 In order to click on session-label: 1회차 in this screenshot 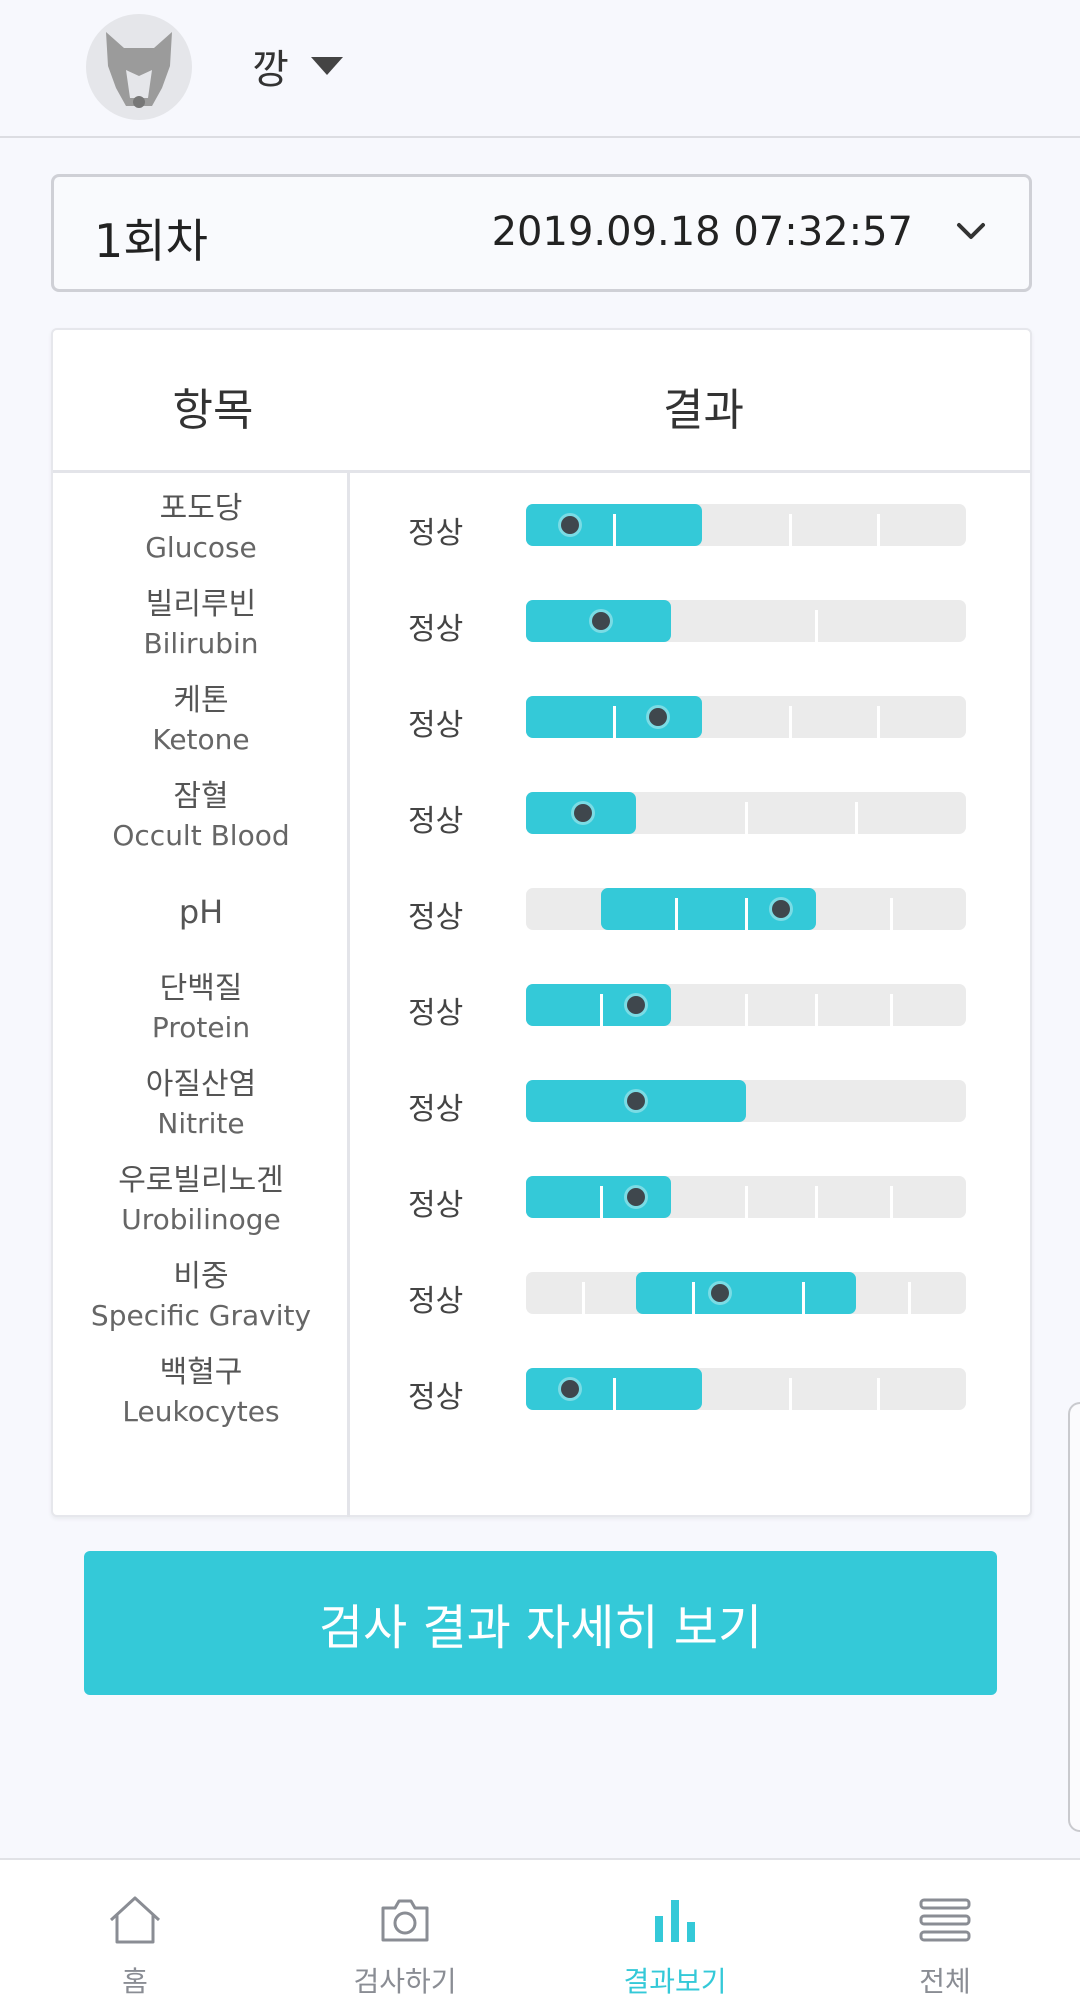, I will do `click(151, 241)`.